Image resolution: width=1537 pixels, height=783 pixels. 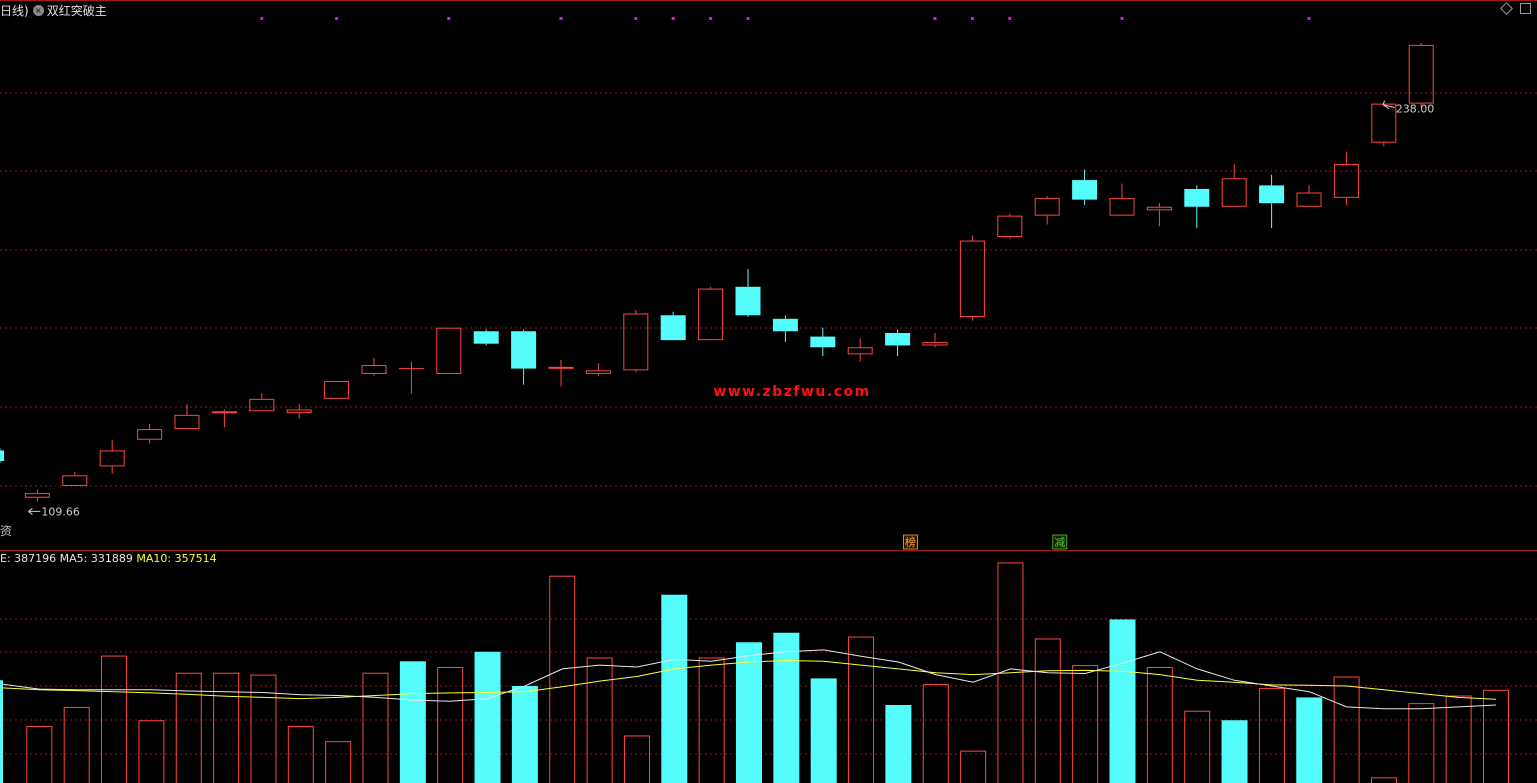 What do you see at coordinates (1506, 8) in the screenshot?
I see `diamond-icon` at bounding box center [1506, 8].